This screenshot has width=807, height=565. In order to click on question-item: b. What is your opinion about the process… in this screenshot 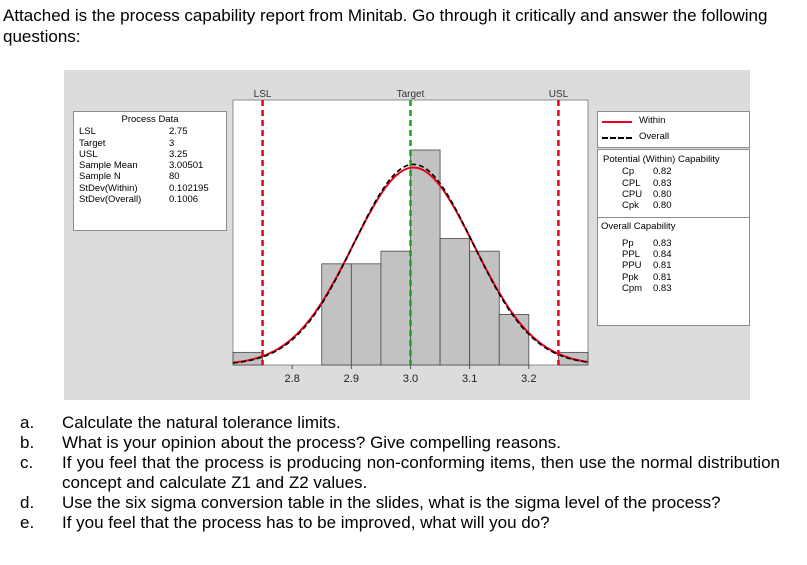, I will do `click(400, 443)`.